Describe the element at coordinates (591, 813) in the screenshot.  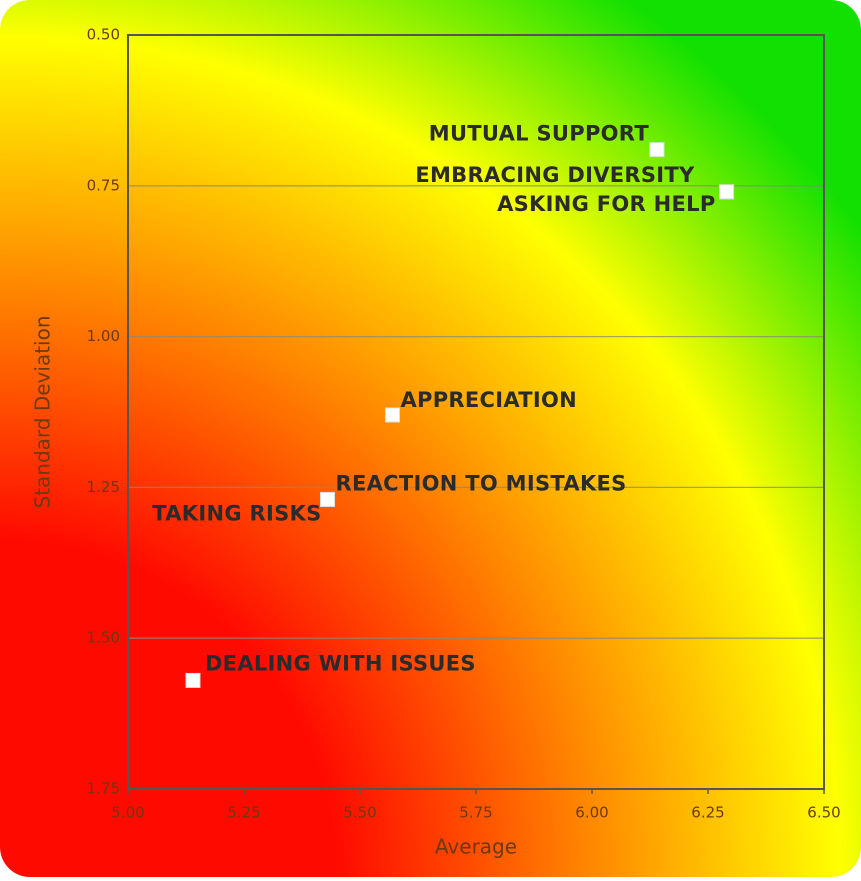
I see `x-tick-label: 6.00` at that location.